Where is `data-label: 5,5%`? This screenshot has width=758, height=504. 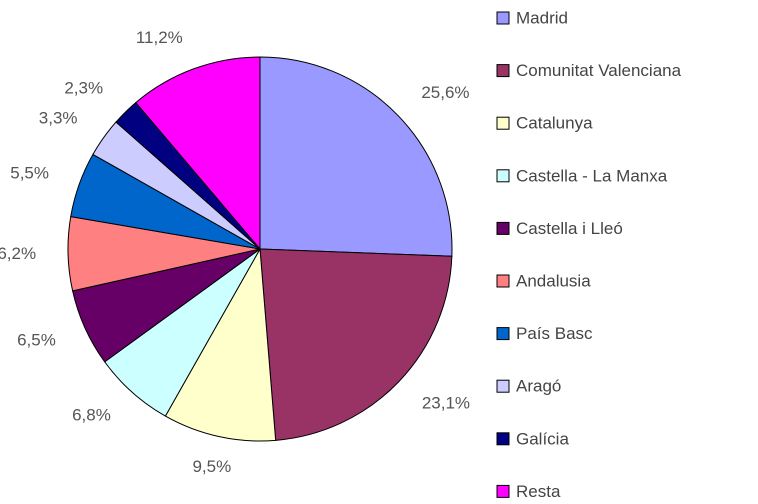 data-label: 5,5% is located at coordinates (29, 172).